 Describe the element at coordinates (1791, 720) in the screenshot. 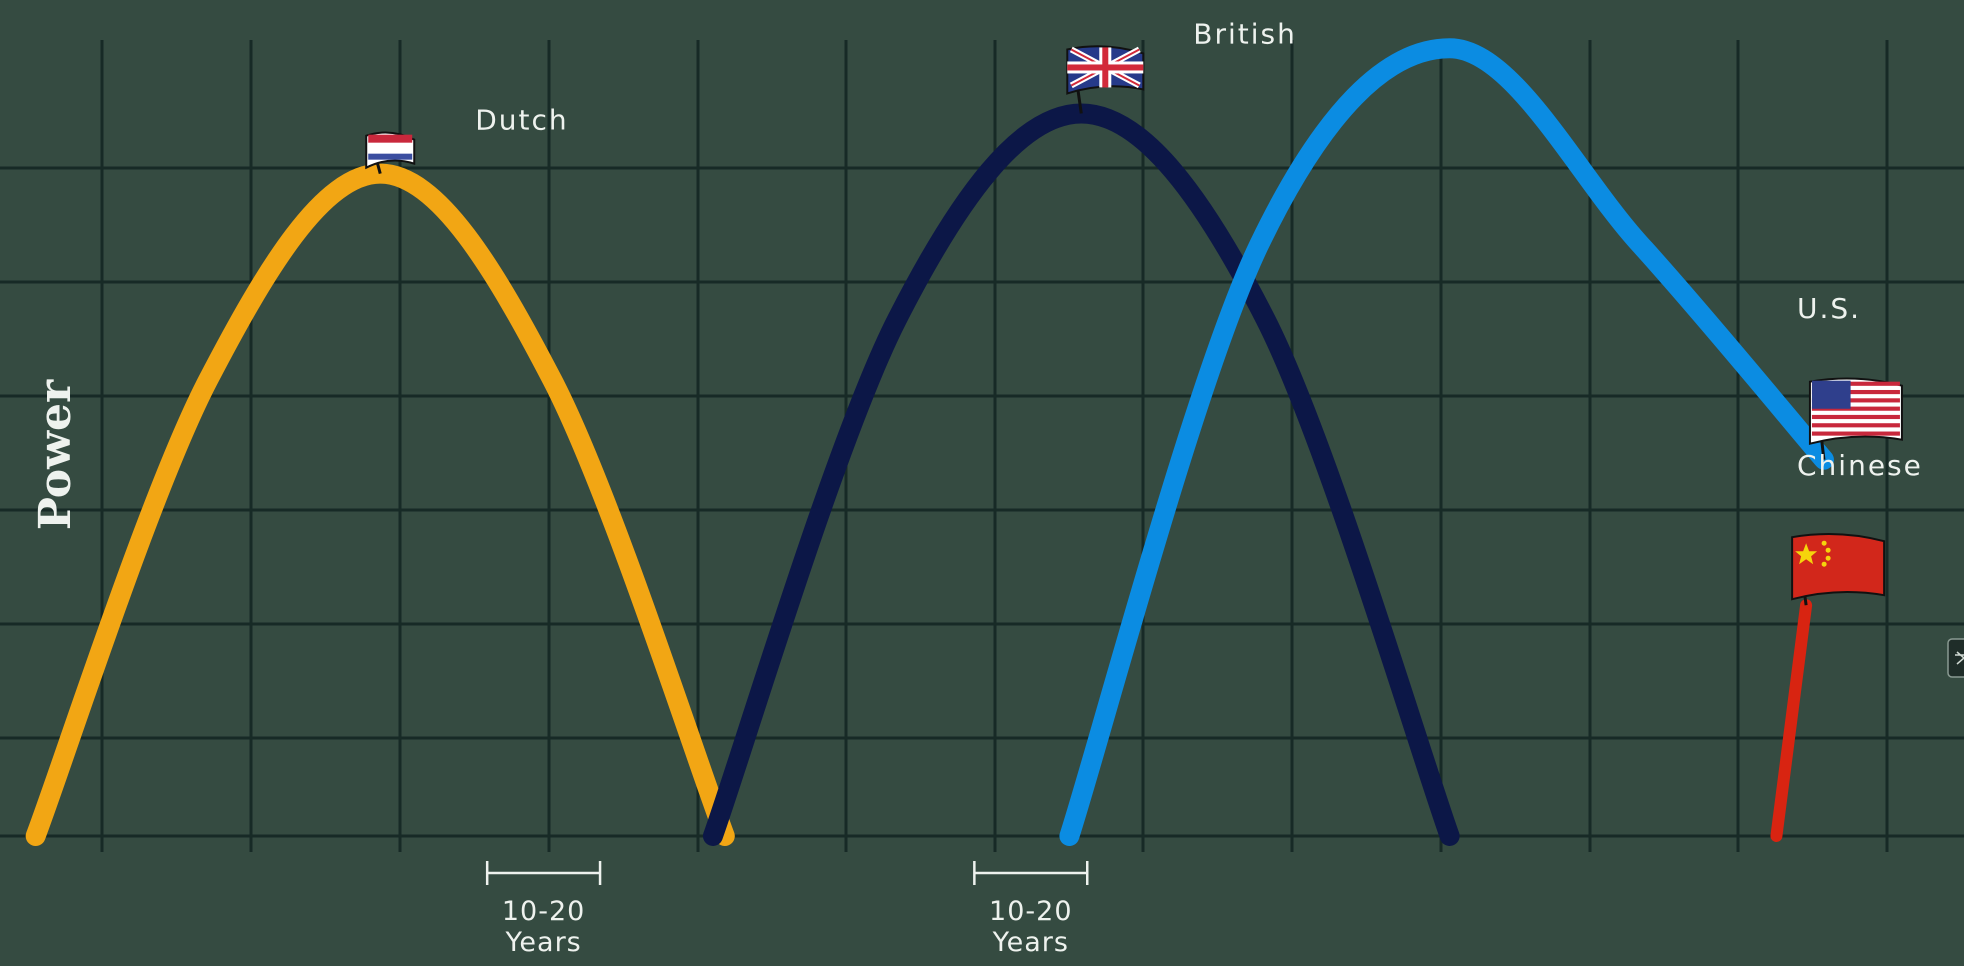

I see `series-curve-chinese` at that location.